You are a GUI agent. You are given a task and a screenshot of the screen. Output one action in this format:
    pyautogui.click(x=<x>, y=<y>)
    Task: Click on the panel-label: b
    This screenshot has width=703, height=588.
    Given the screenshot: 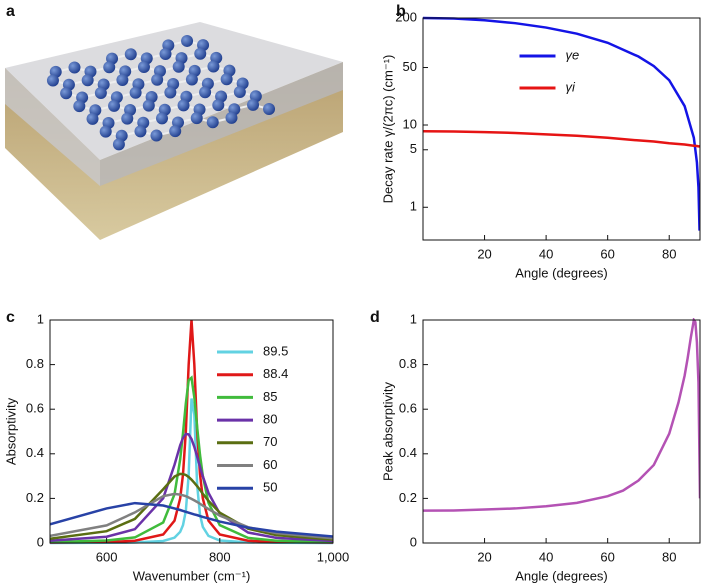 What is the action you would take?
    pyautogui.click(x=401, y=11)
    